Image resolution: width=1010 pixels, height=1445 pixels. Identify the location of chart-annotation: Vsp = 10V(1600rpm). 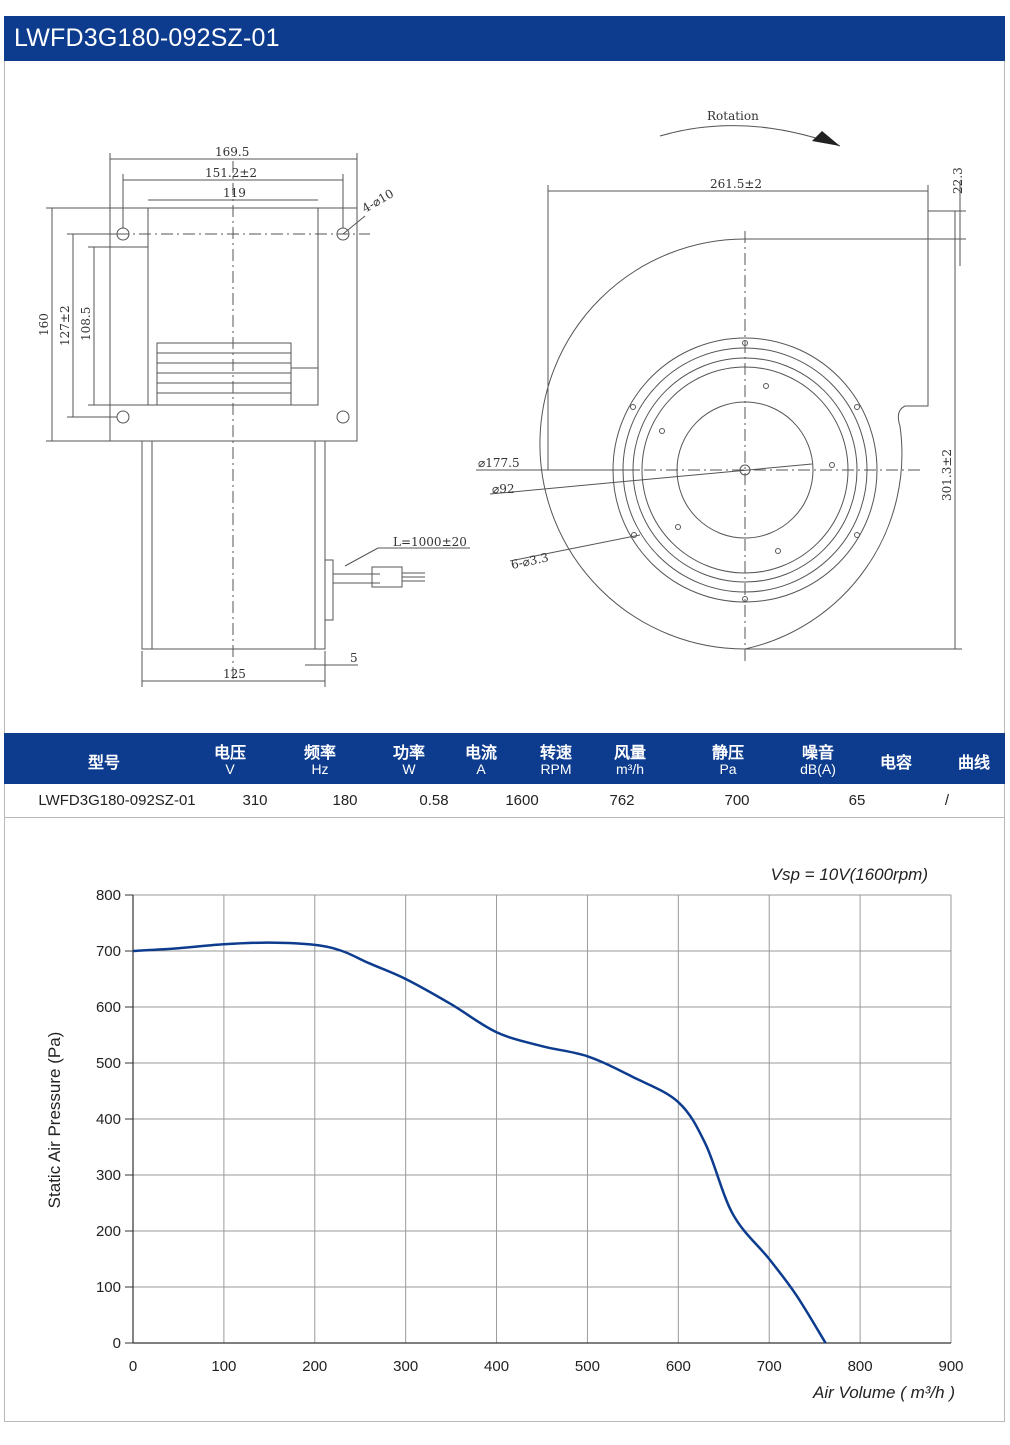
(849, 874).